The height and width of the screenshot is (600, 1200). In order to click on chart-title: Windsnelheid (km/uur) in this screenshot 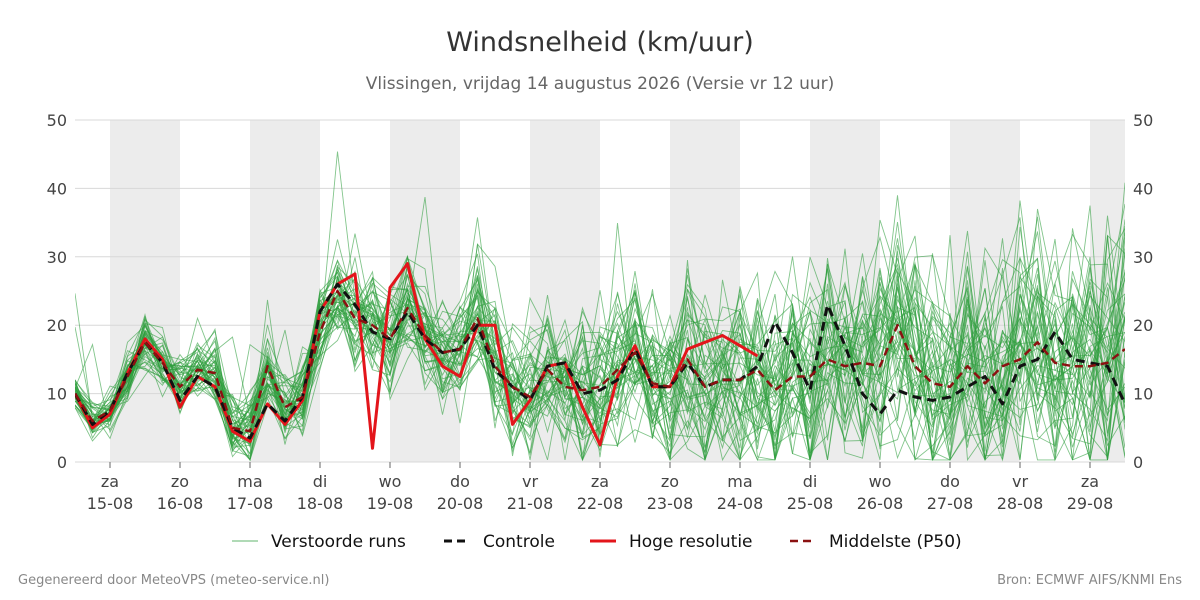, I will do `click(600, 42)`.